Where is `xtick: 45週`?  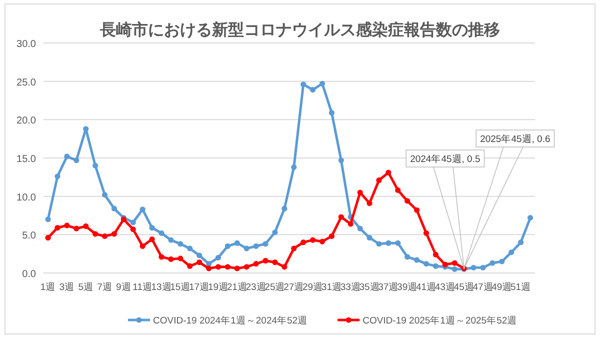
xtick: 45週 is located at coordinates (464, 287).